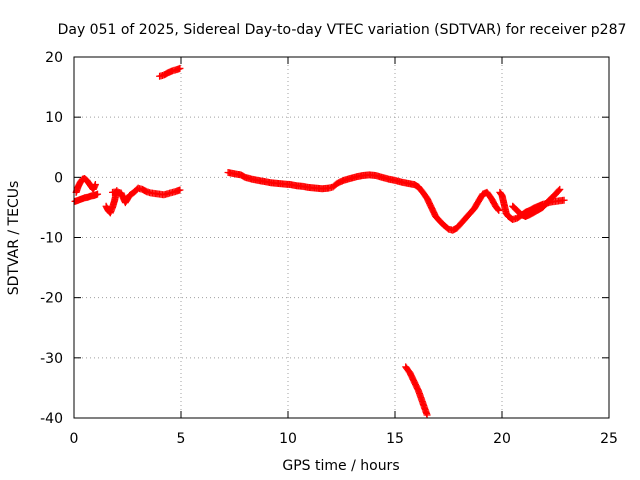 The width and height of the screenshot is (640, 480). What do you see at coordinates (54, 58) in the screenshot?
I see `y-tick-label: 20` at bounding box center [54, 58].